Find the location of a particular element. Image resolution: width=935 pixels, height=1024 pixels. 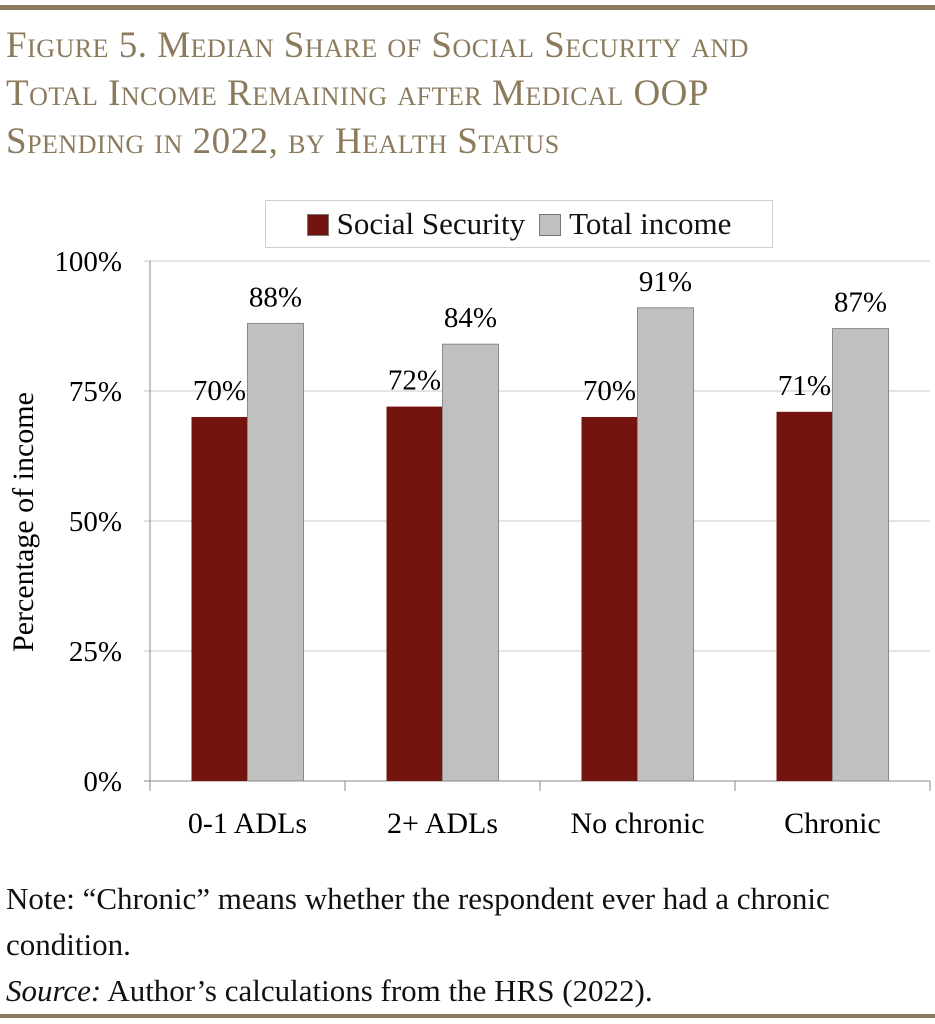

data-label: 87% is located at coordinates (860, 303).